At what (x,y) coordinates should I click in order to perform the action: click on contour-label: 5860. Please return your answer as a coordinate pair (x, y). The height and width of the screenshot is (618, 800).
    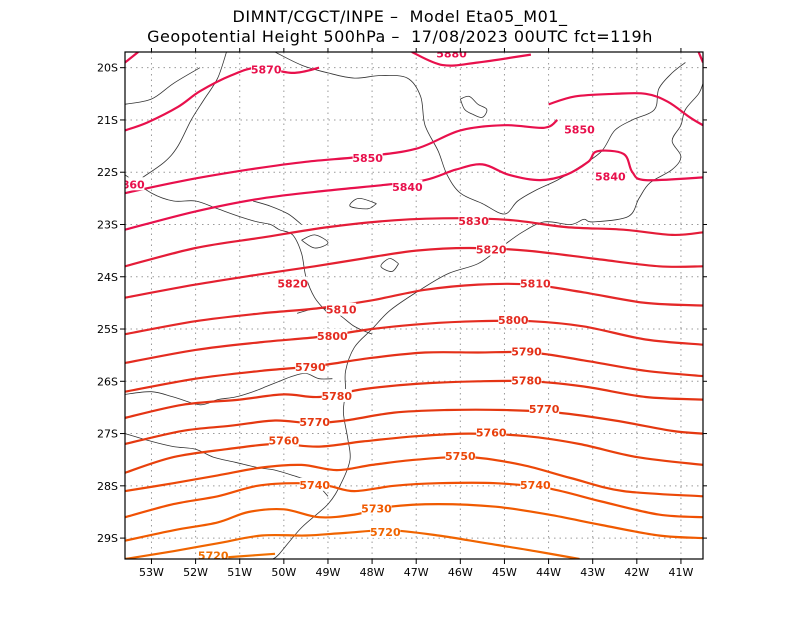
    Looking at the image, I should click on (129, 184).